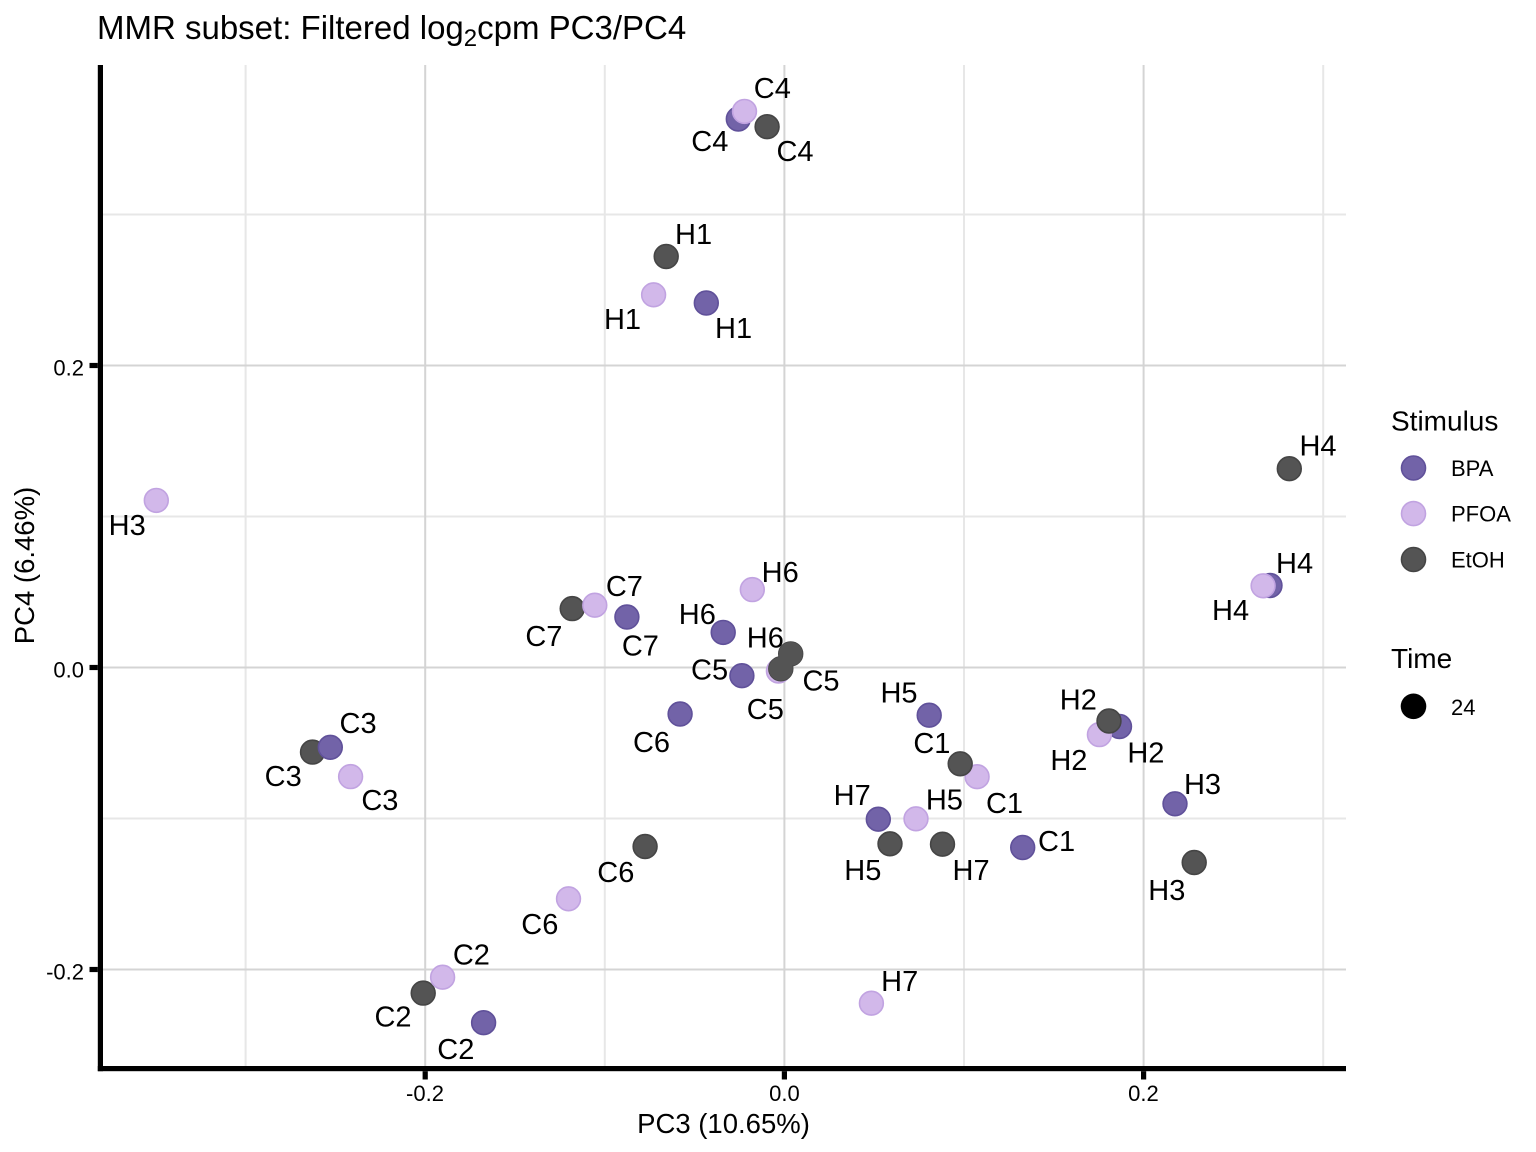 The width and height of the screenshot is (1536, 1152). Describe the element at coordinates (1478, 560) in the screenshot. I see `svg-text: EtOH` at that location.